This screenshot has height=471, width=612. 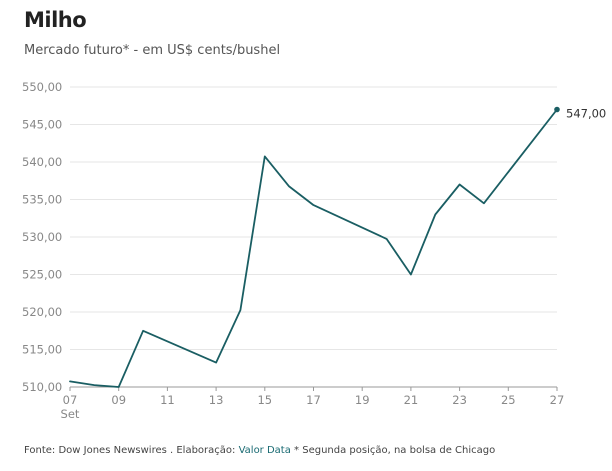 I want to click on chart-title: Milho, so click(x=55, y=20).